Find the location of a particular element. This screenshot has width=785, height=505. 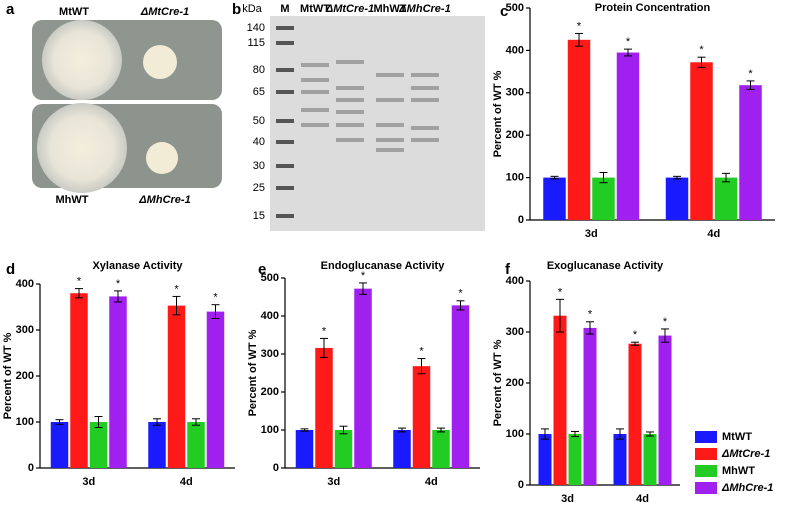

lane-label: M is located at coordinates (284, 9).